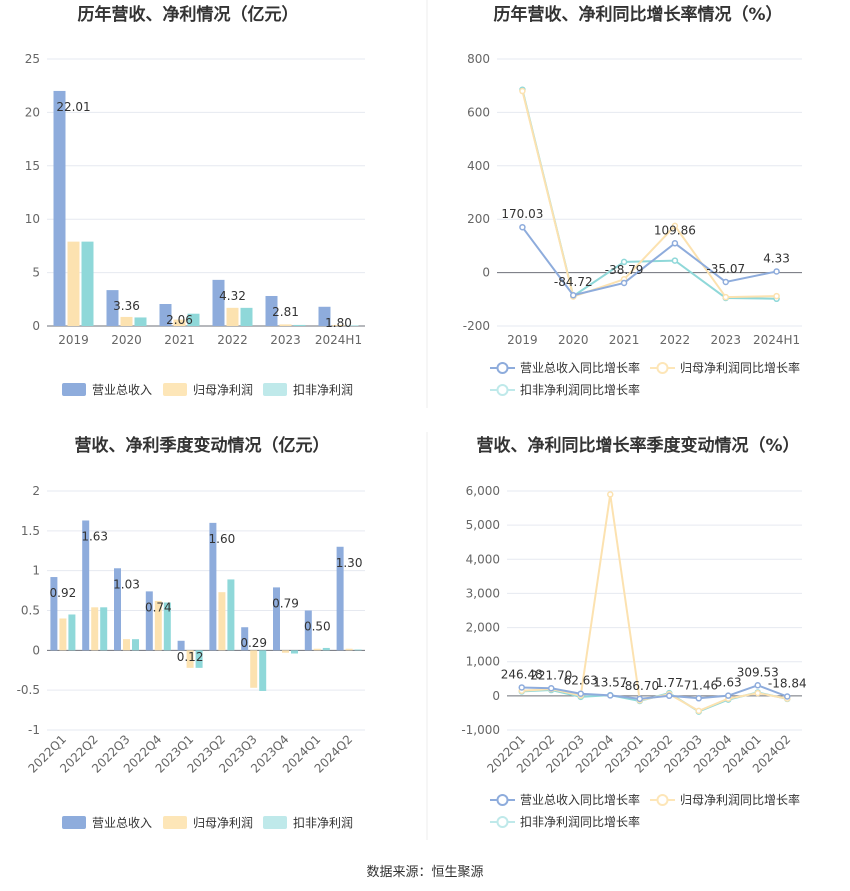 The image size is (850, 891). Describe the element at coordinates (480, 730) in the screenshot. I see `y-tick-label: -1,000` at that location.